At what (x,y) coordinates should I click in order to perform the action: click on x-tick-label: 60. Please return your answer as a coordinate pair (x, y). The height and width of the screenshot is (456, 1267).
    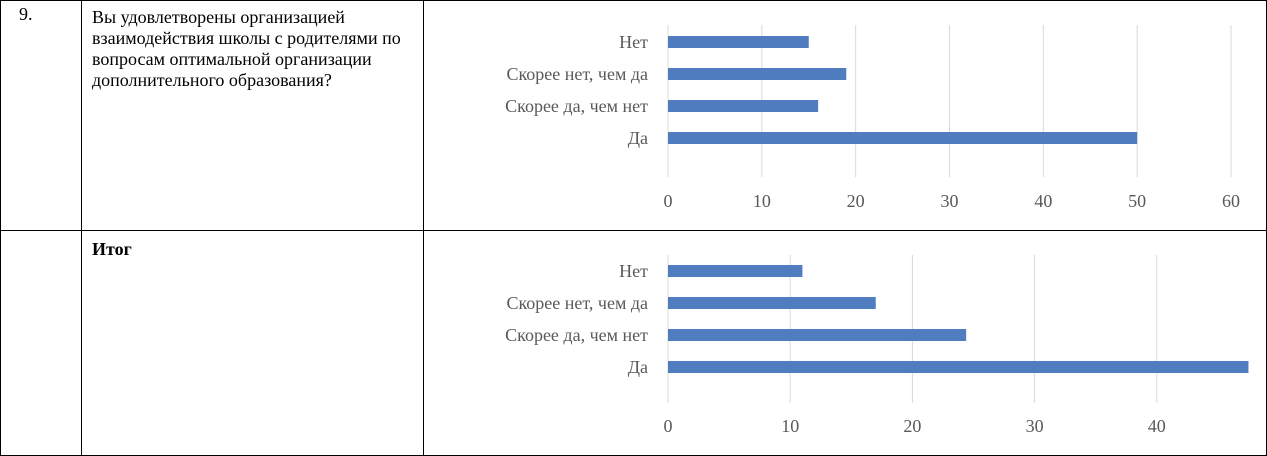
    Looking at the image, I should click on (1231, 201).